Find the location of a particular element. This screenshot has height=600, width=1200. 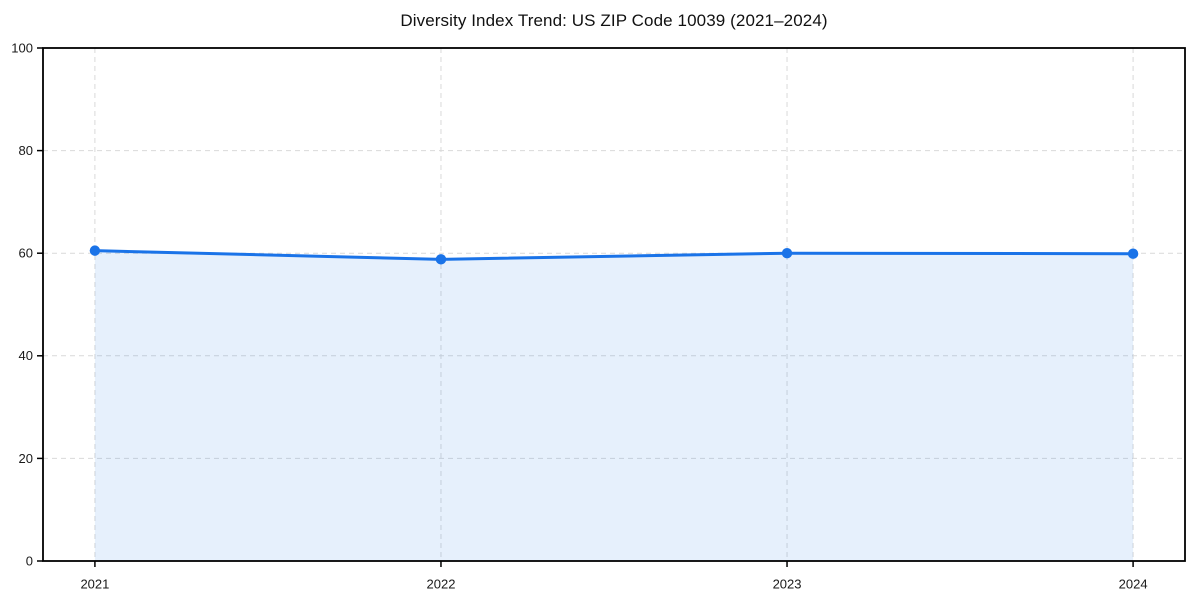

y-tick-label: 20 is located at coordinates (26, 458).